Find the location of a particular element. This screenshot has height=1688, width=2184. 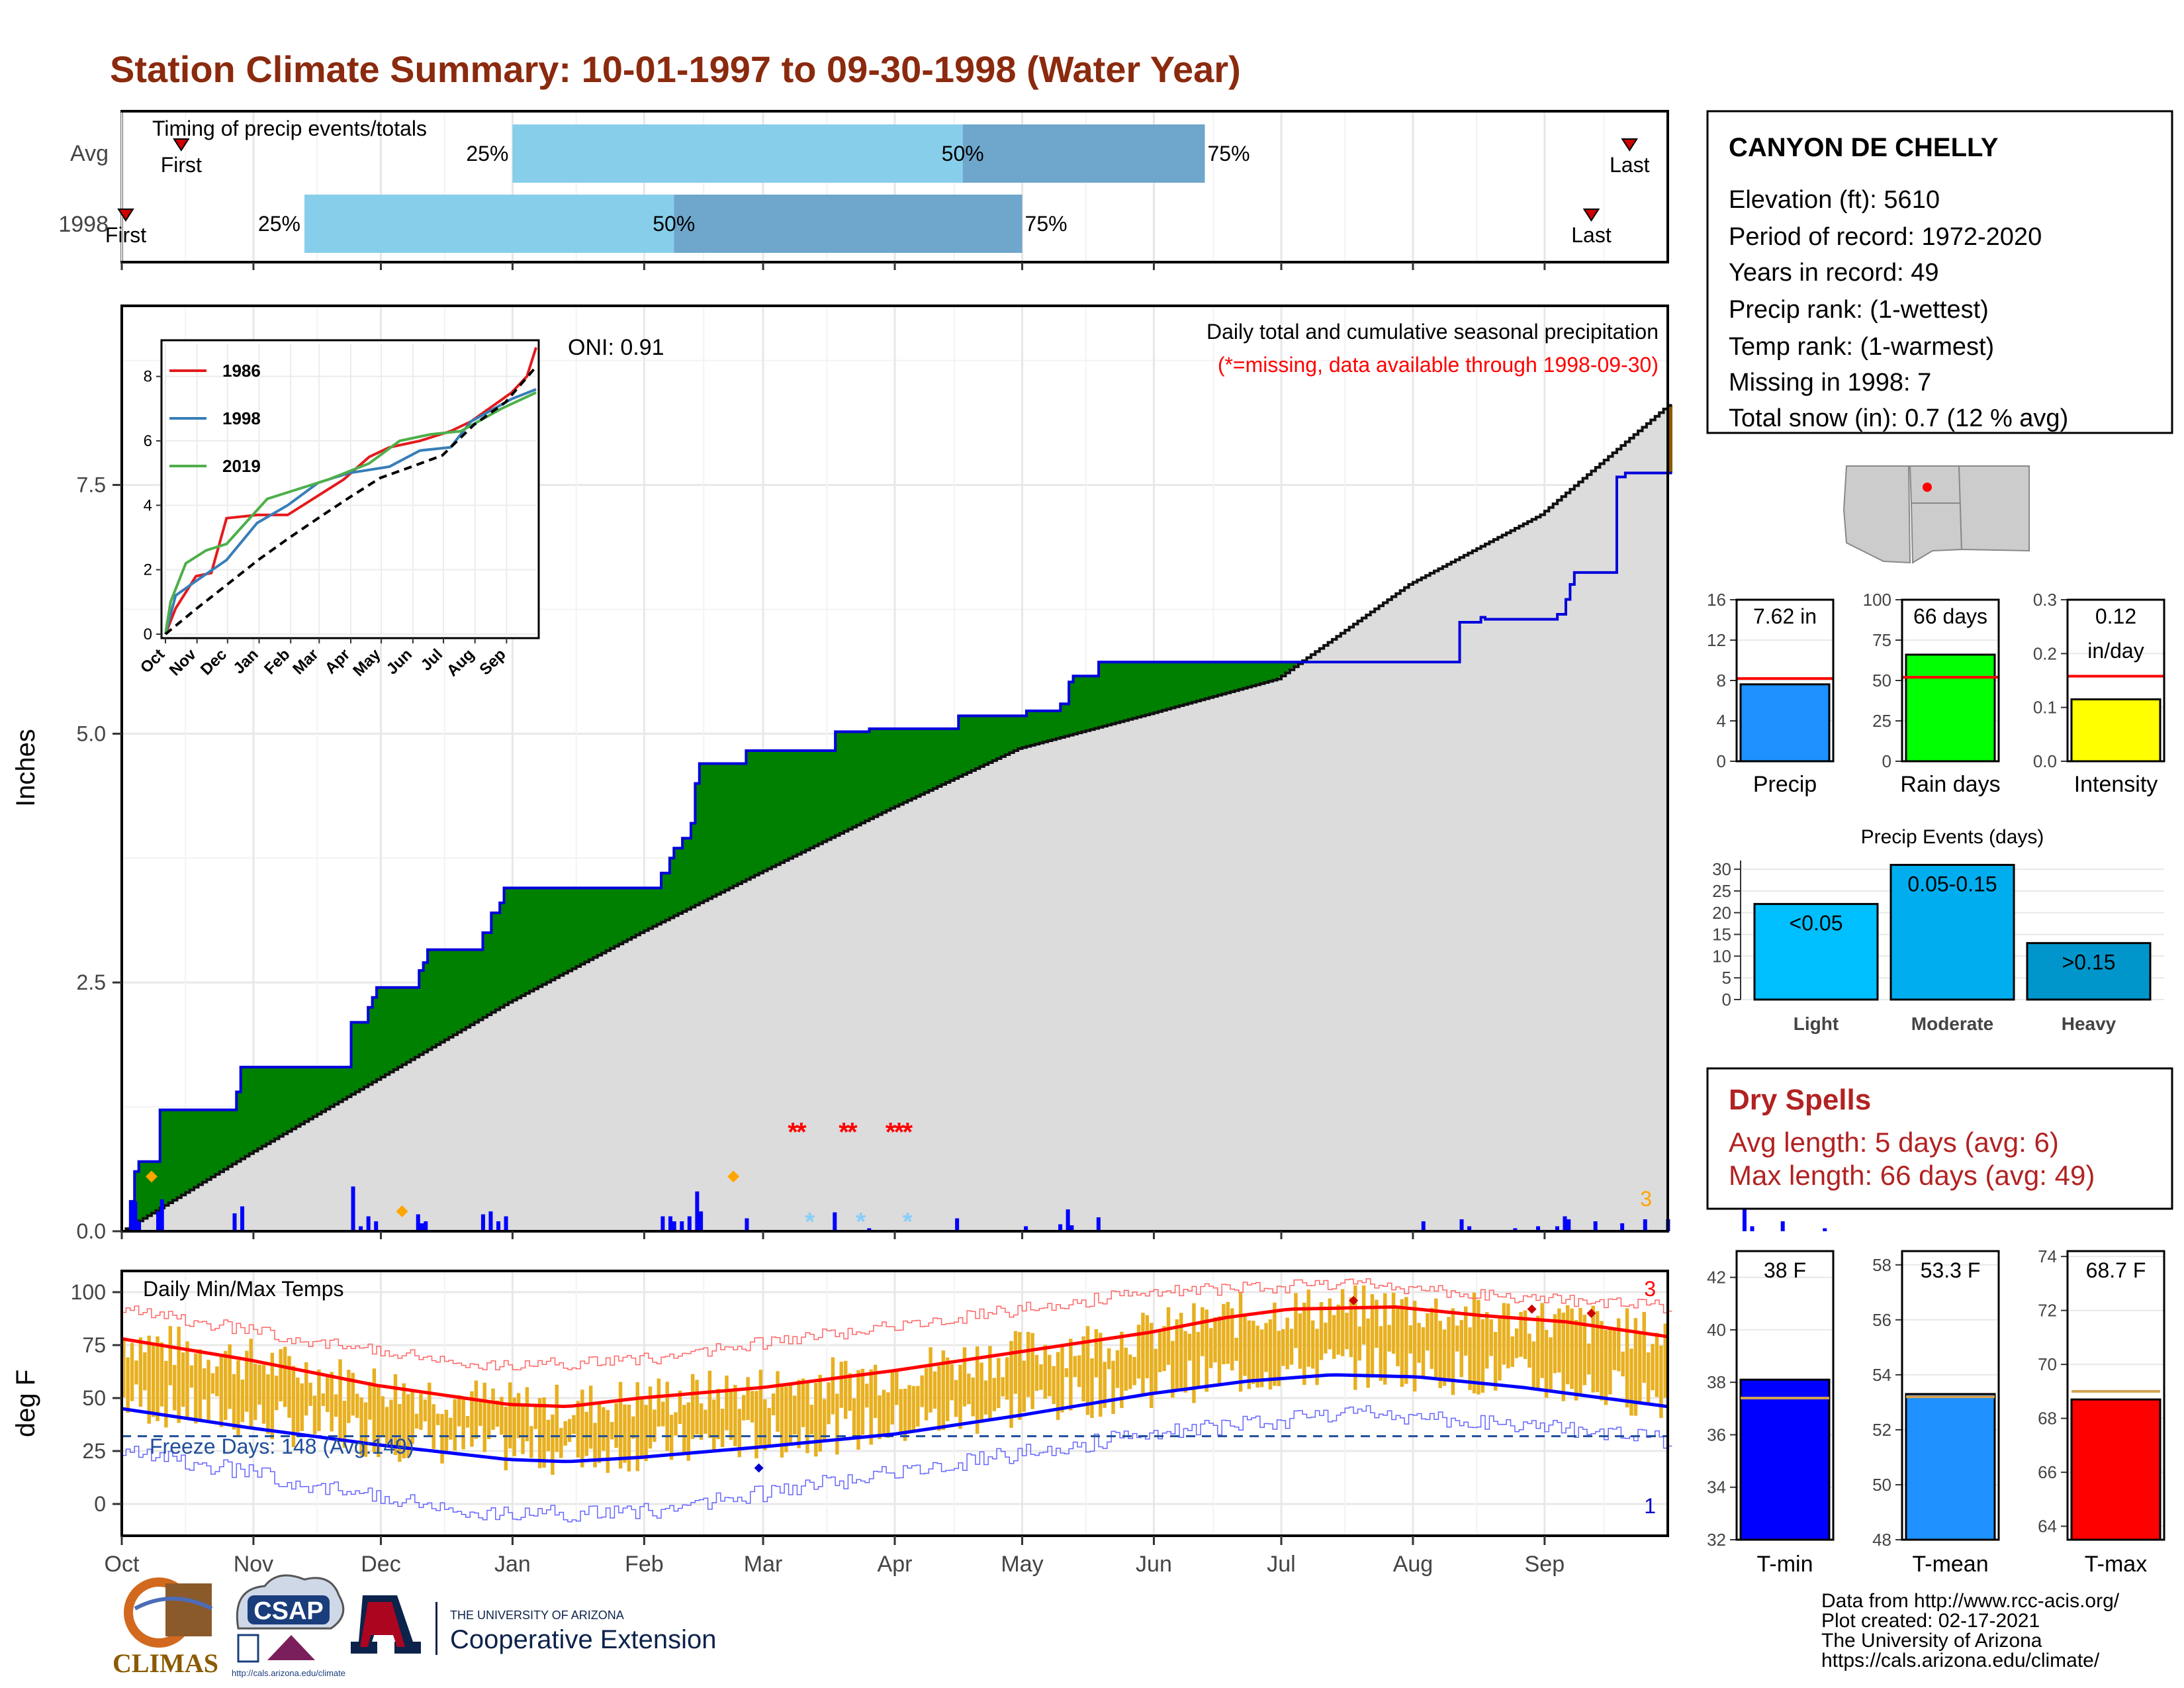

average-min-line is located at coordinates (894, 1418).